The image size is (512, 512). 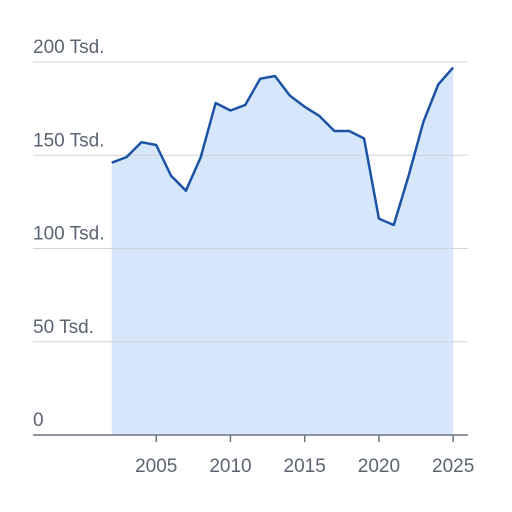 What do you see at coordinates (230, 466) in the screenshot?
I see `x-tick-label: 2010` at bounding box center [230, 466].